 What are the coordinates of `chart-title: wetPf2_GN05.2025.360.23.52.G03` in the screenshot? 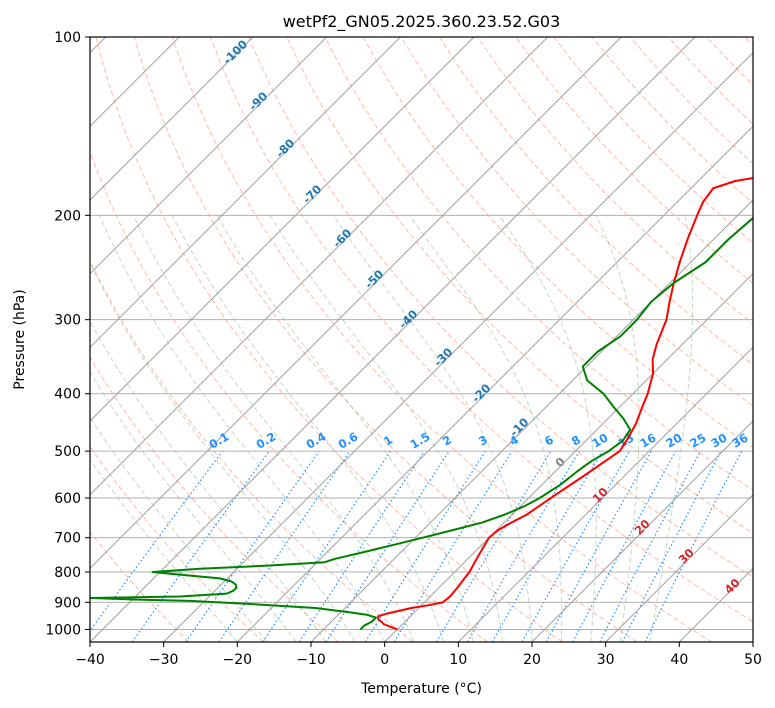 It's located at (422, 22).